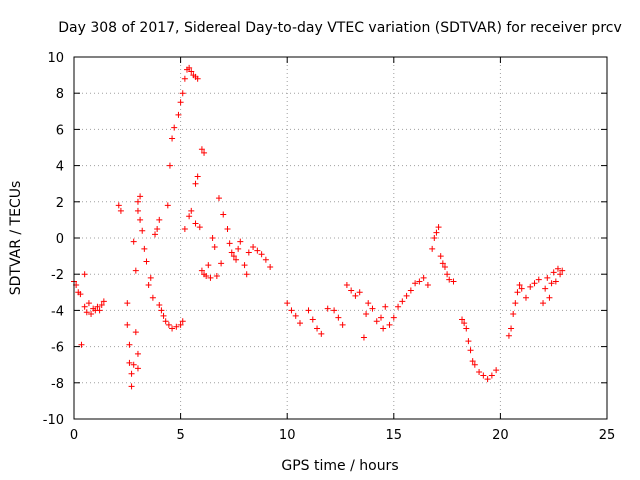 The image size is (640, 480). Describe the element at coordinates (57, 311) in the screenshot. I see `y-tick-label: -4` at that location.